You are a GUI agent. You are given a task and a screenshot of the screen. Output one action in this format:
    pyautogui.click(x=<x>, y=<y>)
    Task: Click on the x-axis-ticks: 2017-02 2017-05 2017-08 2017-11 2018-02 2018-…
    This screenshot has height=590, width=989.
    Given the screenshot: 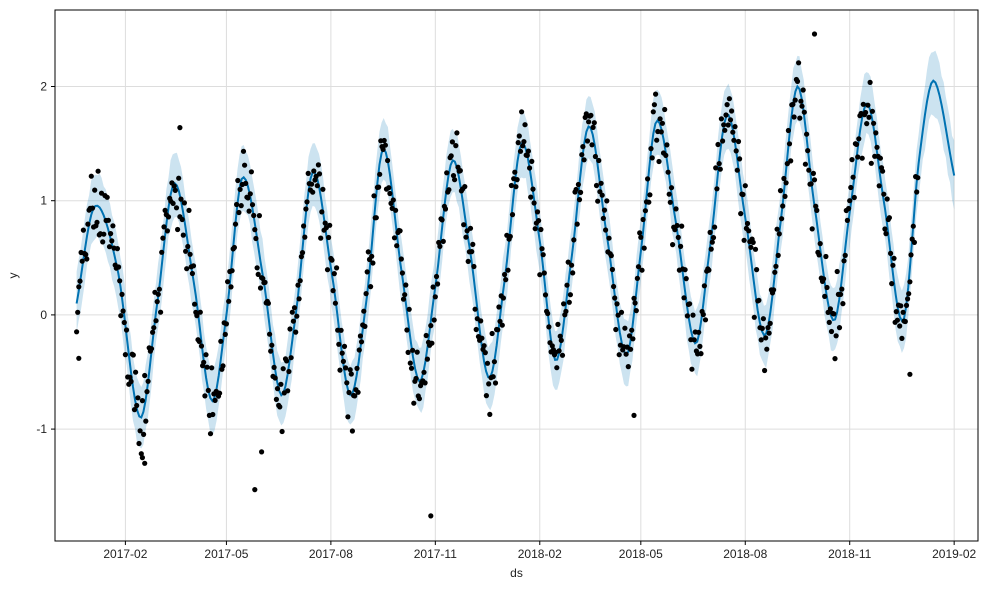 What is the action you would take?
    pyautogui.click(x=540, y=551)
    